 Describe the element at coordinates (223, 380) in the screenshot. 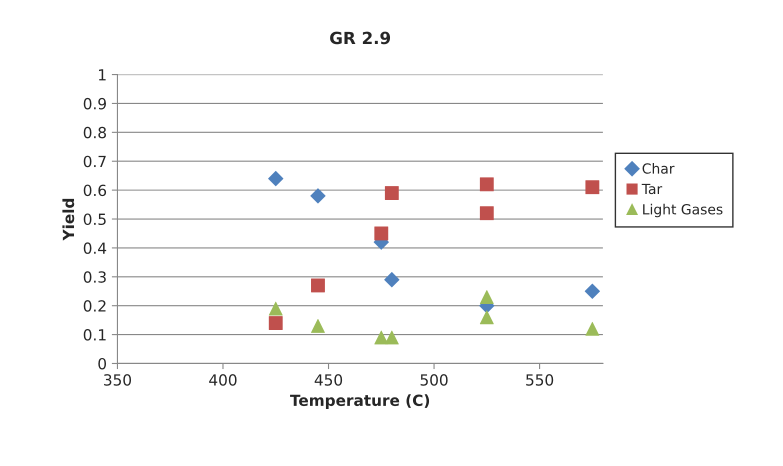

I see `x-tick-label: 400` at that location.